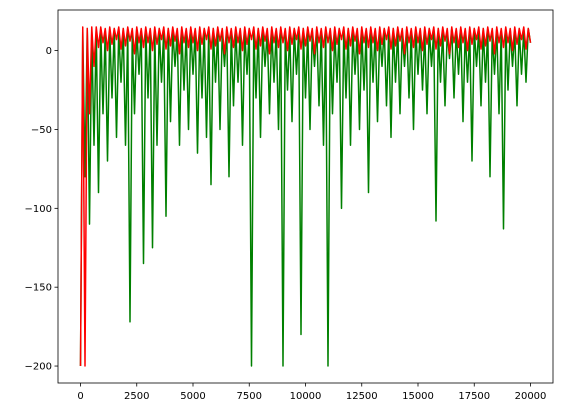 This screenshot has height=413, width=563. What do you see at coordinates (531, 396) in the screenshot?
I see `x-tick-label: 20000` at bounding box center [531, 396].